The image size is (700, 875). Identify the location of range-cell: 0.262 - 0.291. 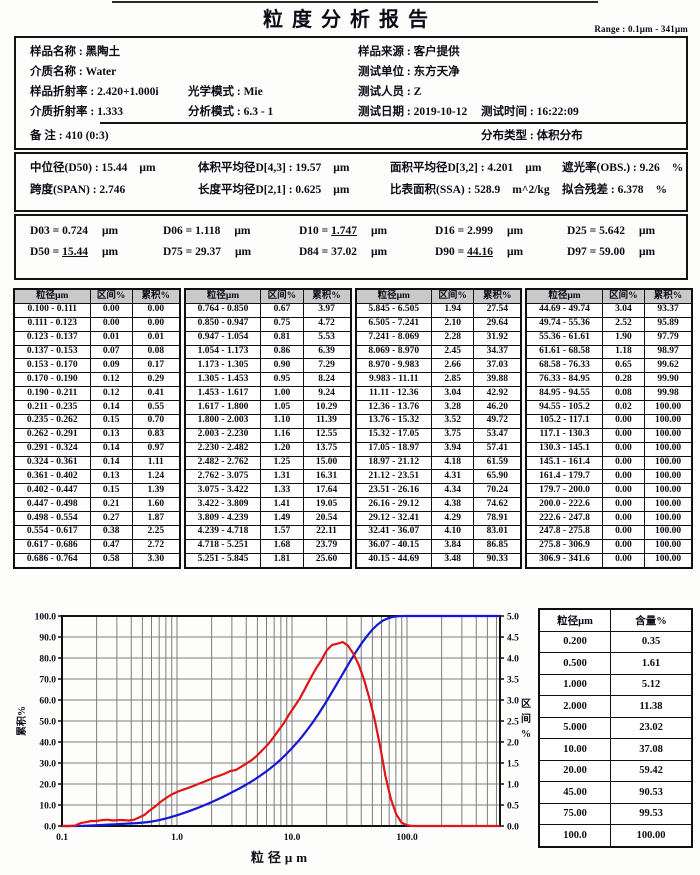
(52, 435).